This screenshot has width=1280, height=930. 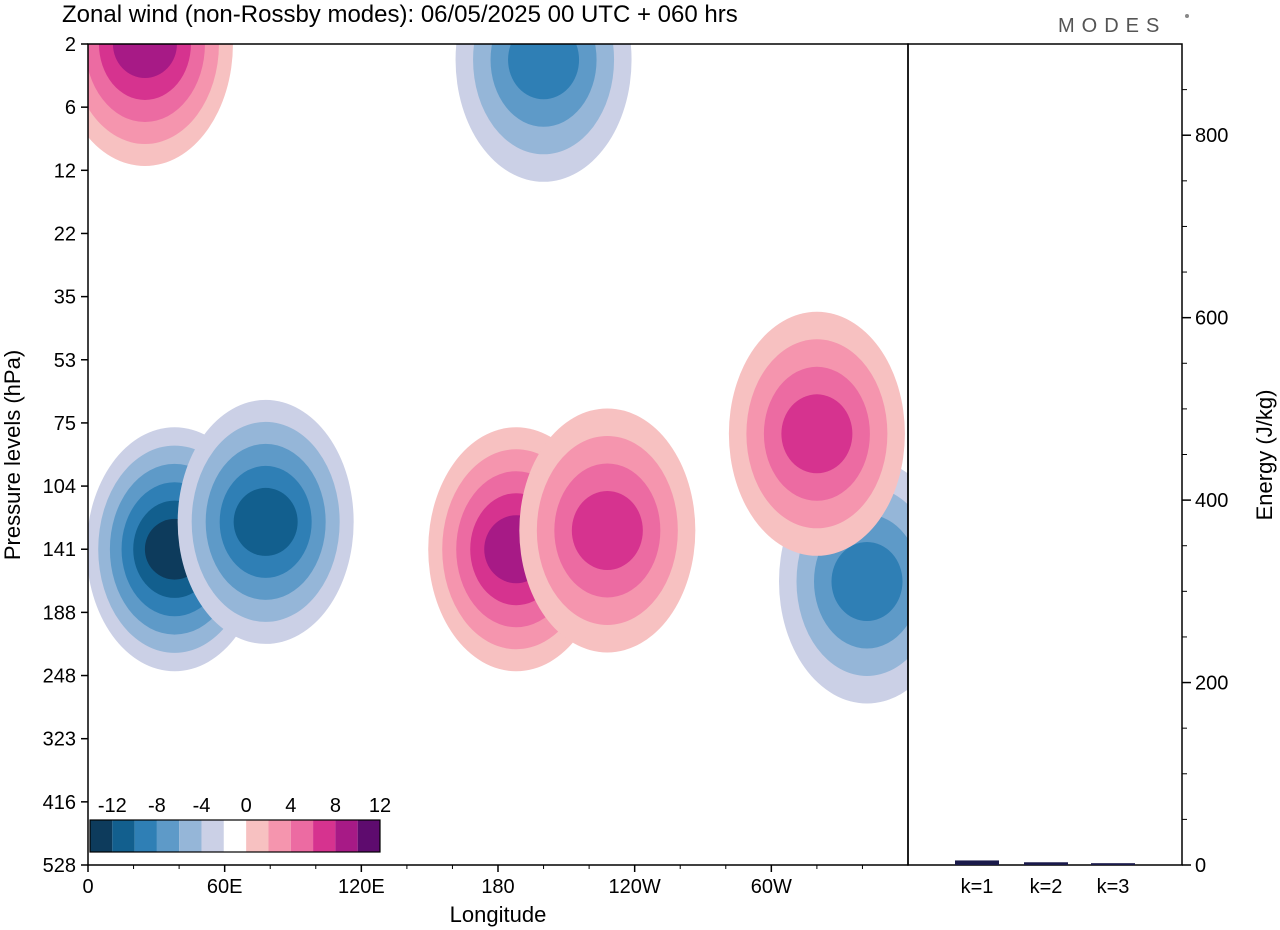 What do you see at coordinates (1211, 319) in the screenshot?
I see `energy-tick-label: 600` at bounding box center [1211, 319].